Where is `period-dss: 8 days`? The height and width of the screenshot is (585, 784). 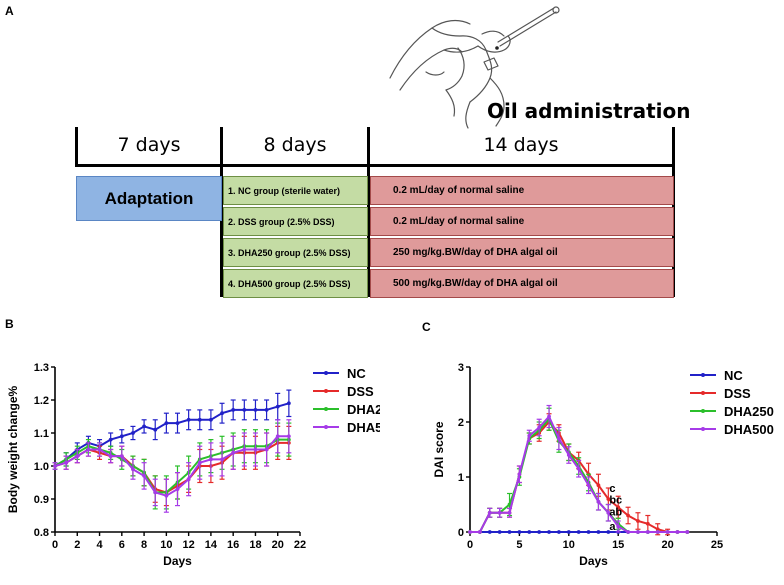
period-dss: 8 days is located at coordinates (295, 145).